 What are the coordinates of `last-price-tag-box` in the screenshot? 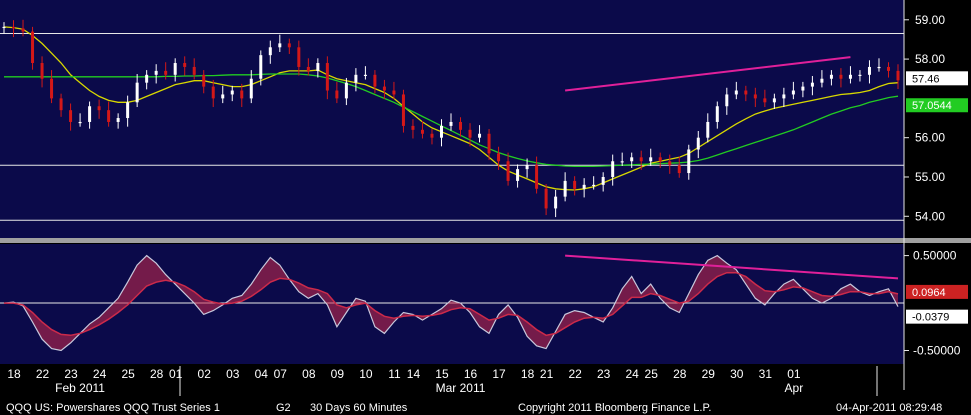 It's located at (937, 78).